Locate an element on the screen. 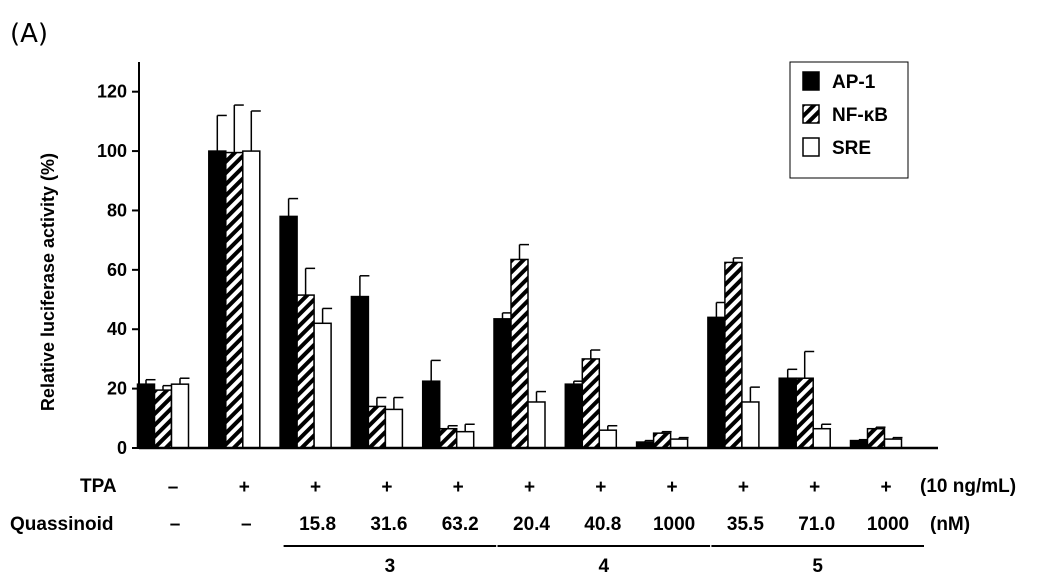 This screenshot has width=1050, height=586. legend-label: AP-1 is located at coordinates (854, 82).